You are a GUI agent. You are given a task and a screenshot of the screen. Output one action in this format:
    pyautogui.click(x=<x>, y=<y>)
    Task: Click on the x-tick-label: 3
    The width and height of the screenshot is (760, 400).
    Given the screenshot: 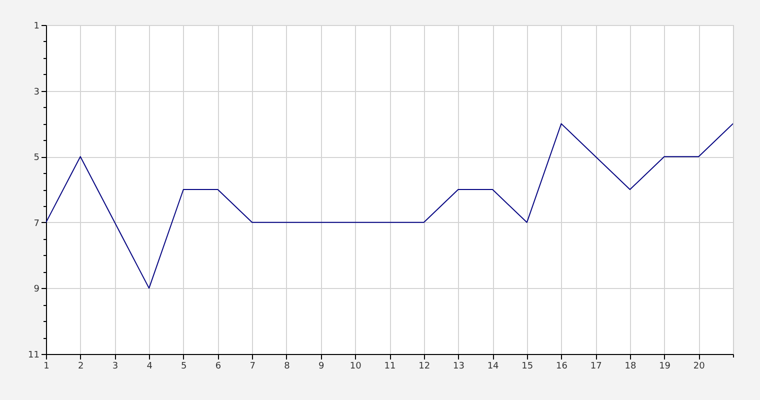 What is the action you would take?
    pyautogui.click(x=115, y=367)
    